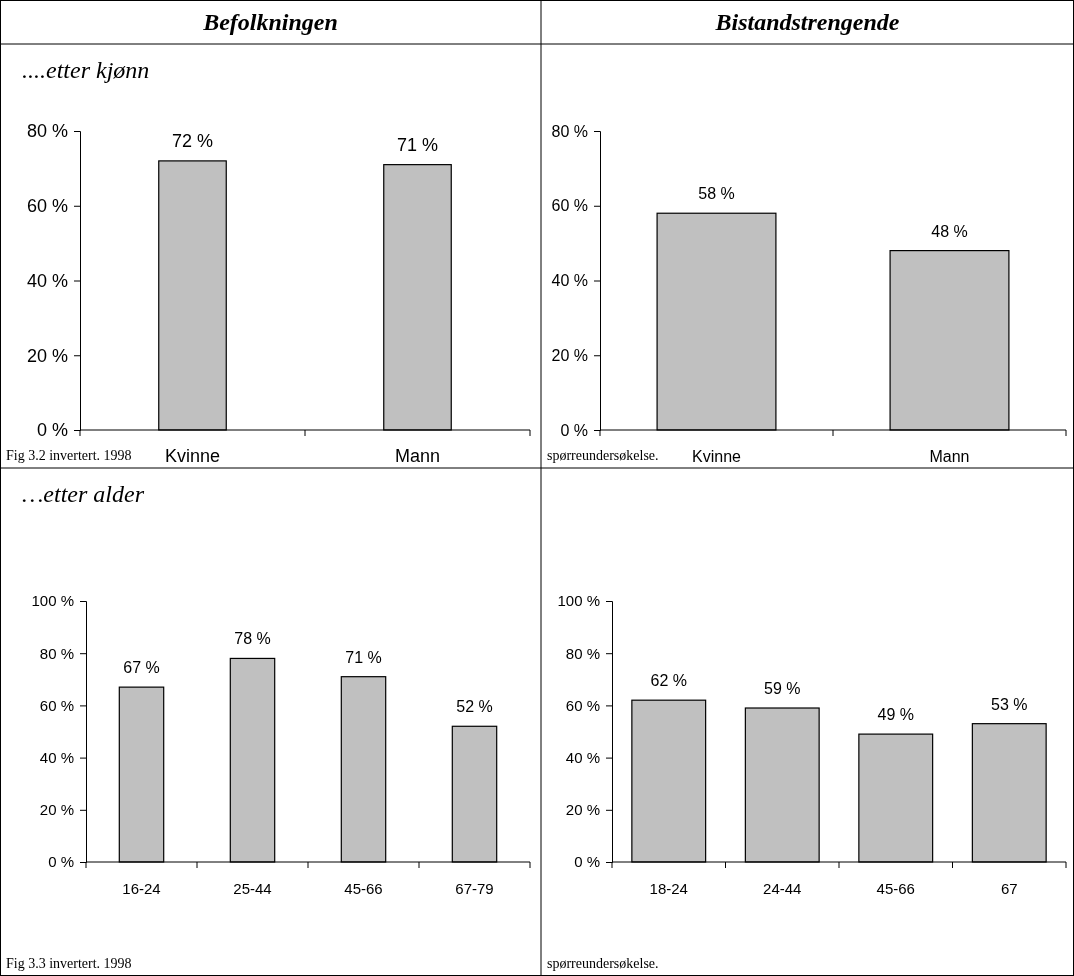 The width and height of the screenshot is (1074, 976). Describe the element at coordinates (895, 715) in the screenshot. I see `data-label: 49 %` at that location.